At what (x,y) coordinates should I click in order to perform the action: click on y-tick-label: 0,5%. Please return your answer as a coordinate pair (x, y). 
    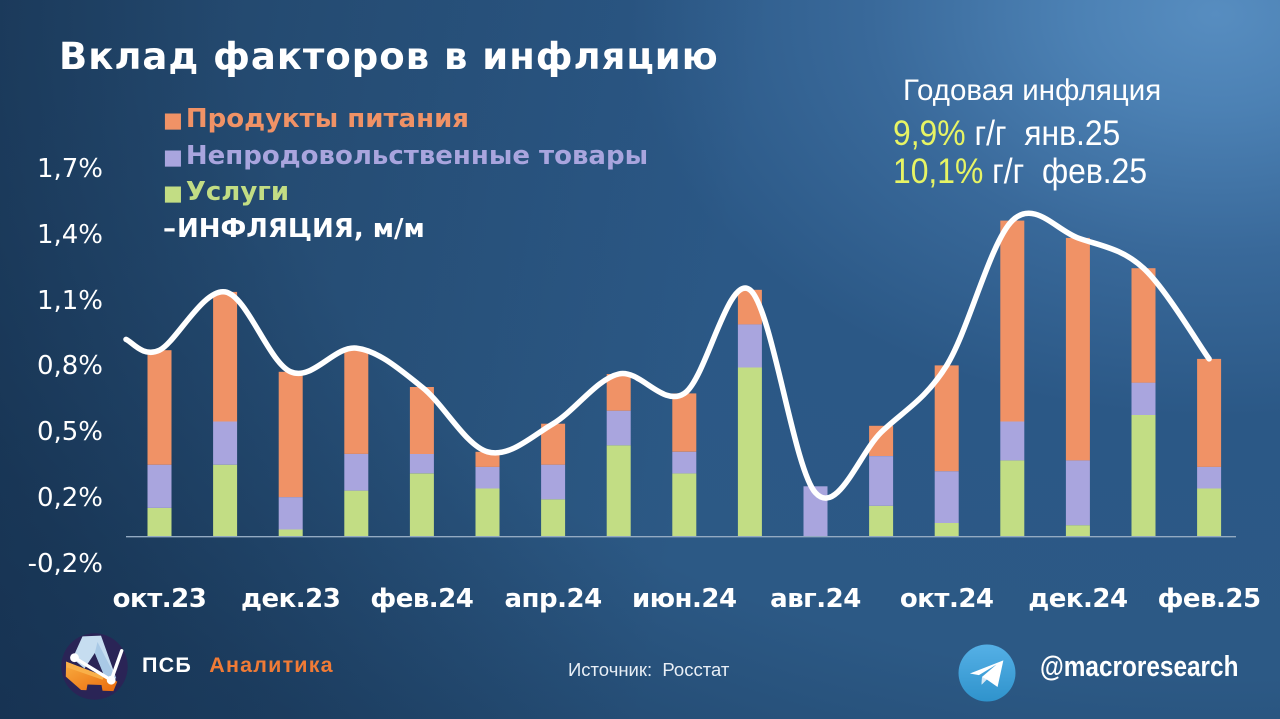
    Looking at the image, I should click on (69, 432).